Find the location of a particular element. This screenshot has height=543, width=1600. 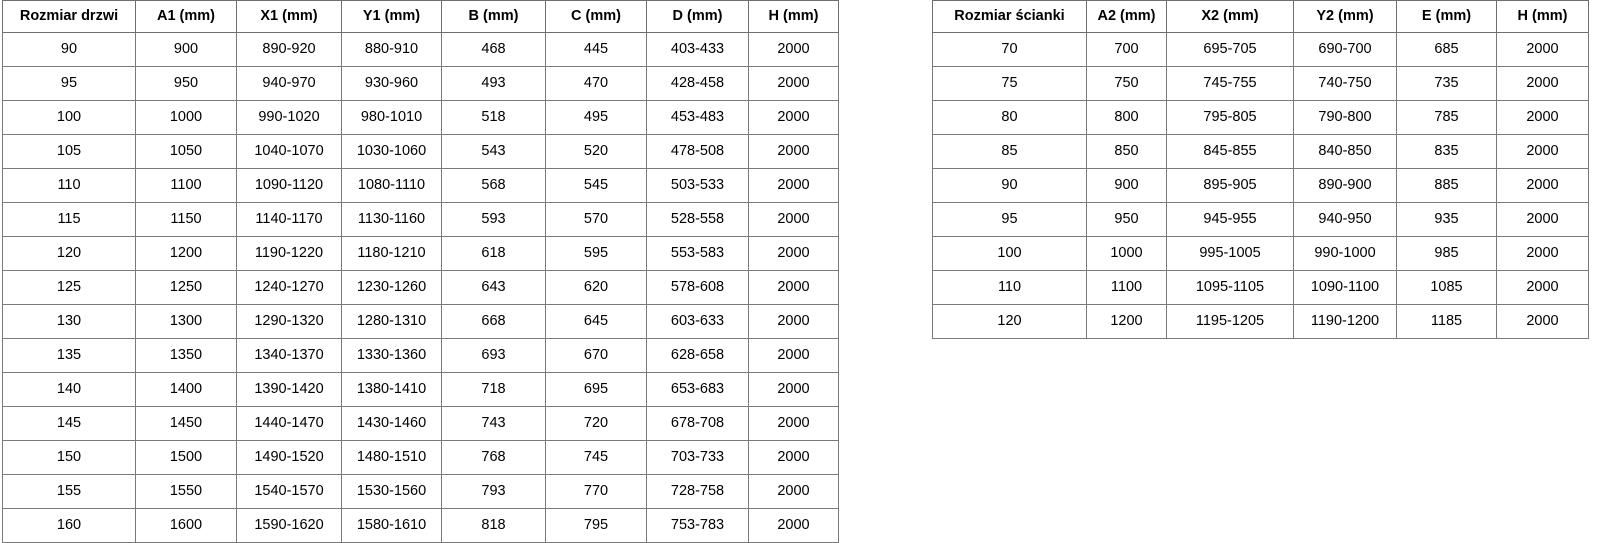

table-row: 100 1000 990-1020 980-1010 518 495 453-483 2000 is located at coordinates (420, 117).